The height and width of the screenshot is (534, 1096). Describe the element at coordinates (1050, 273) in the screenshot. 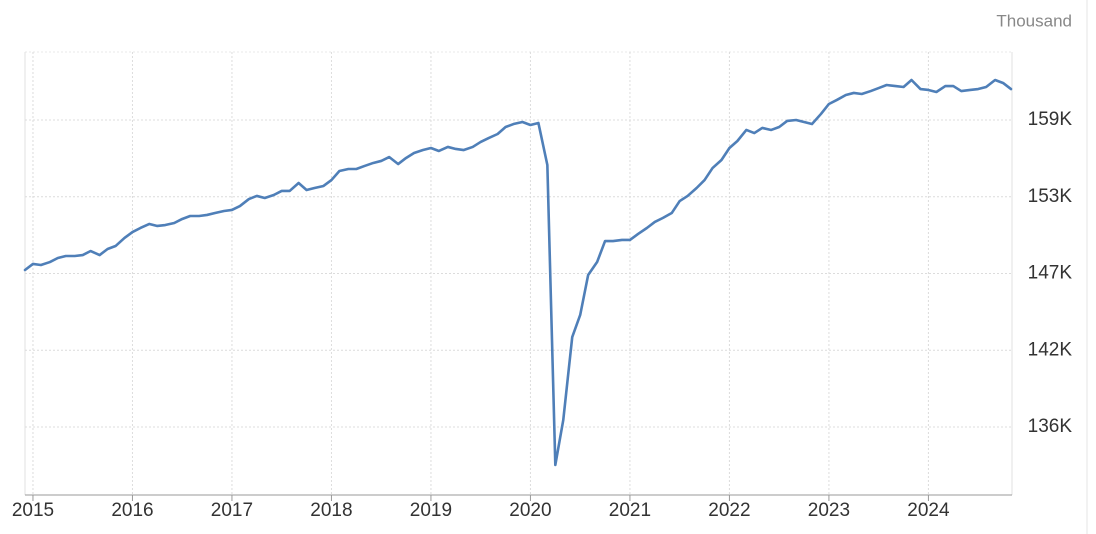

I see `y-tick-label: 147K` at that location.